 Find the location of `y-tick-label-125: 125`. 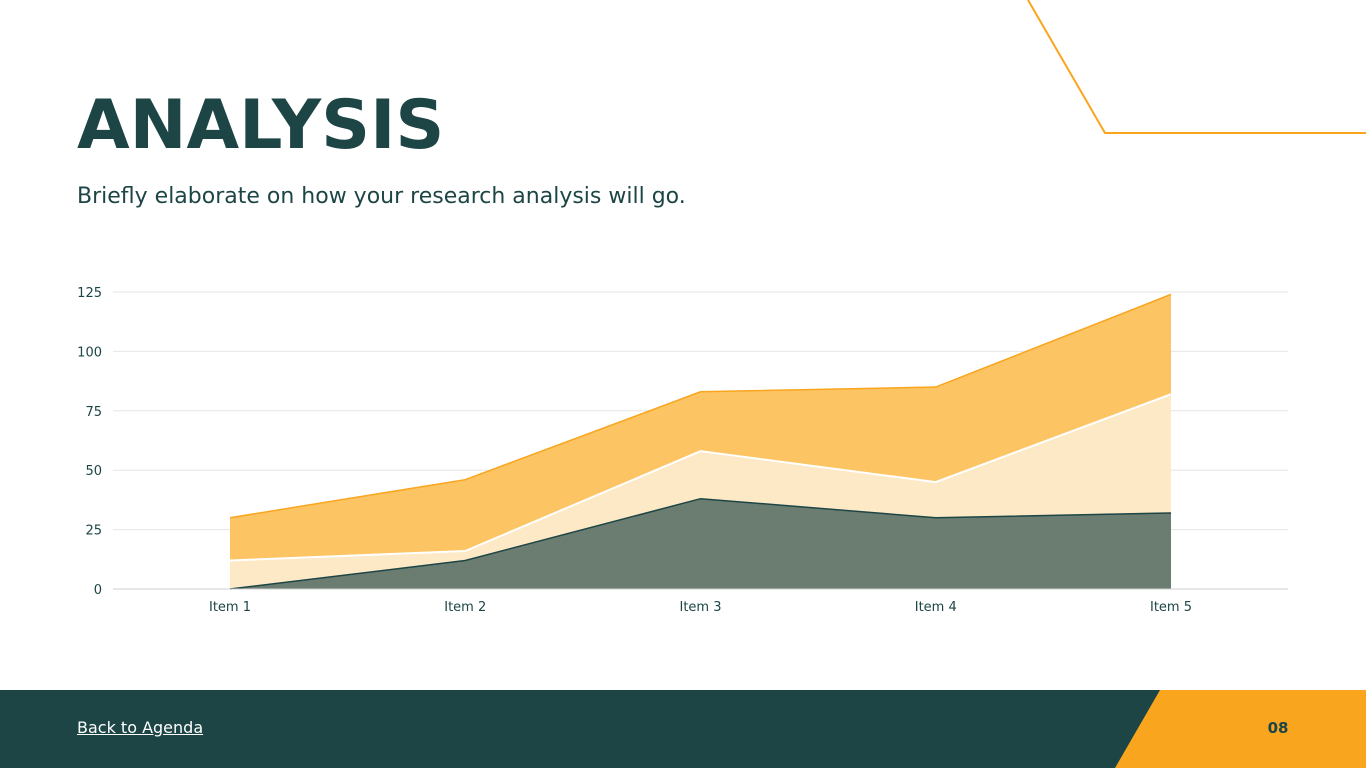

y-tick-label-125: 125 is located at coordinates (89, 293).